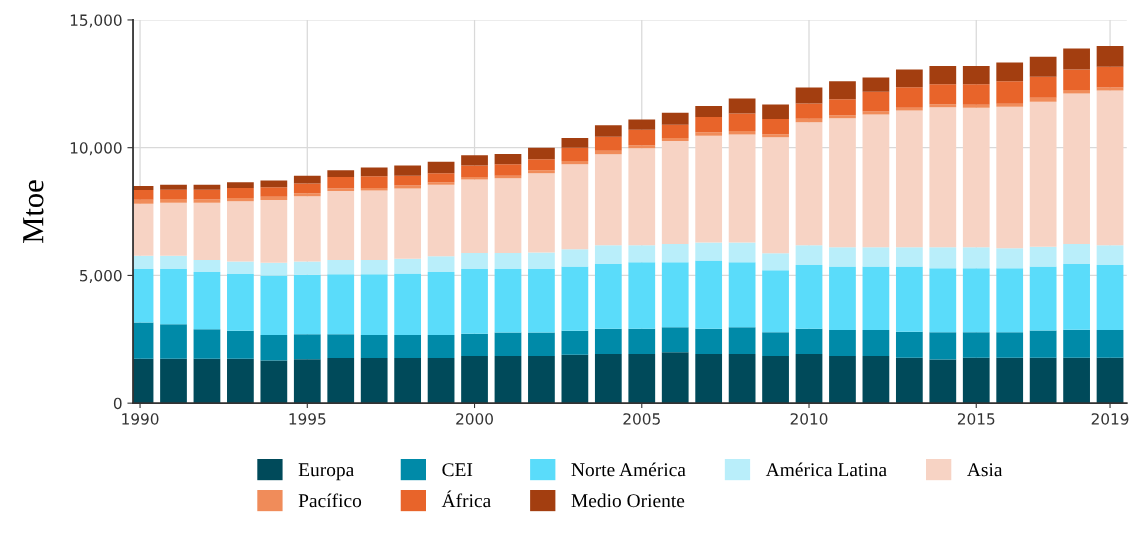  Describe the element at coordinates (140, 419) in the screenshot. I see `x-tick-label: 1990` at that location.